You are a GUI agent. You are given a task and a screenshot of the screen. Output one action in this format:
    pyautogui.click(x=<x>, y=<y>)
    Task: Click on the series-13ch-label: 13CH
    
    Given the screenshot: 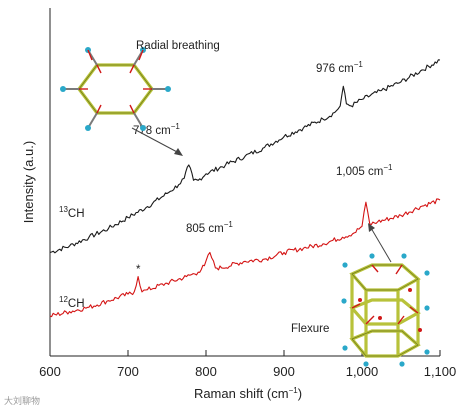 What is the action you would take?
    pyautogui.click(x=72, y=212)
    